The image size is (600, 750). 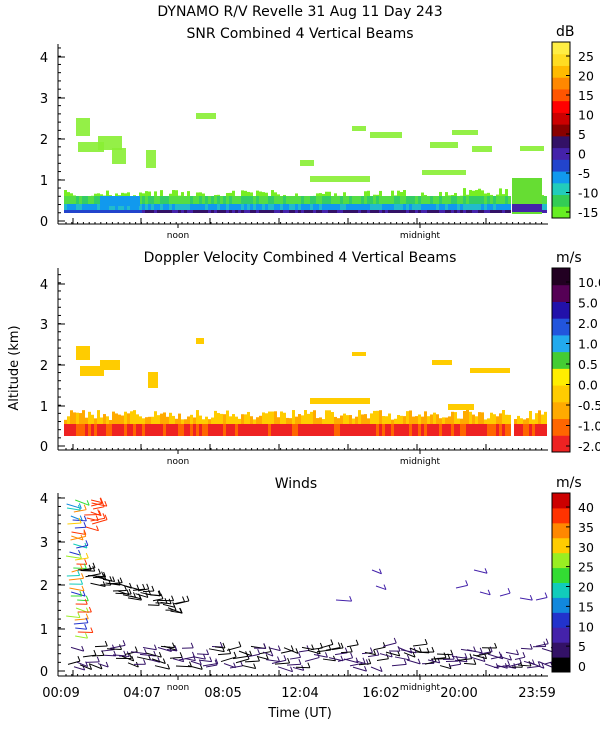 I want to click on colorbar-tick-label: -0.5, so click(x=589, y=405).